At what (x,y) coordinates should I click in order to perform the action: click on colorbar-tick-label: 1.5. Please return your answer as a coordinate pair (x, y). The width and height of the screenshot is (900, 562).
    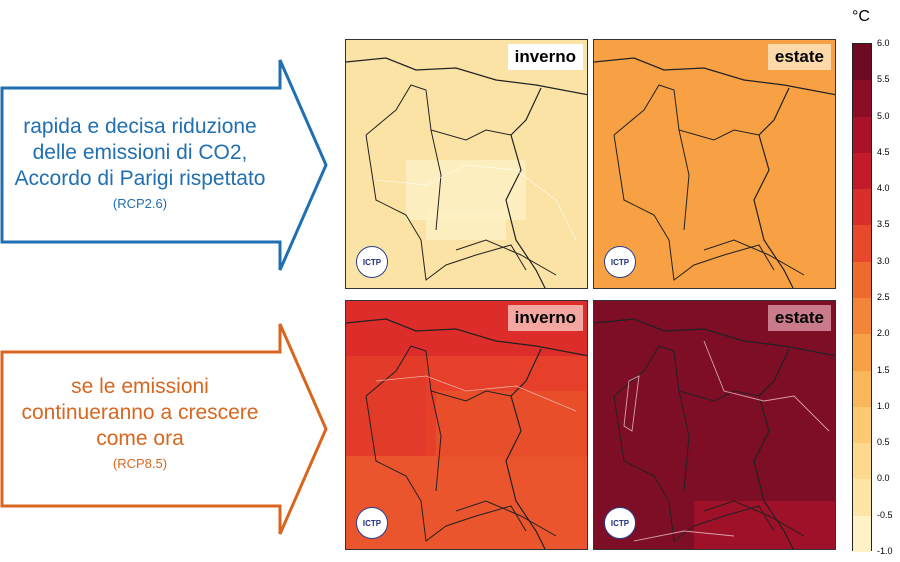
    Looking at the image, I should click on (883, 369).